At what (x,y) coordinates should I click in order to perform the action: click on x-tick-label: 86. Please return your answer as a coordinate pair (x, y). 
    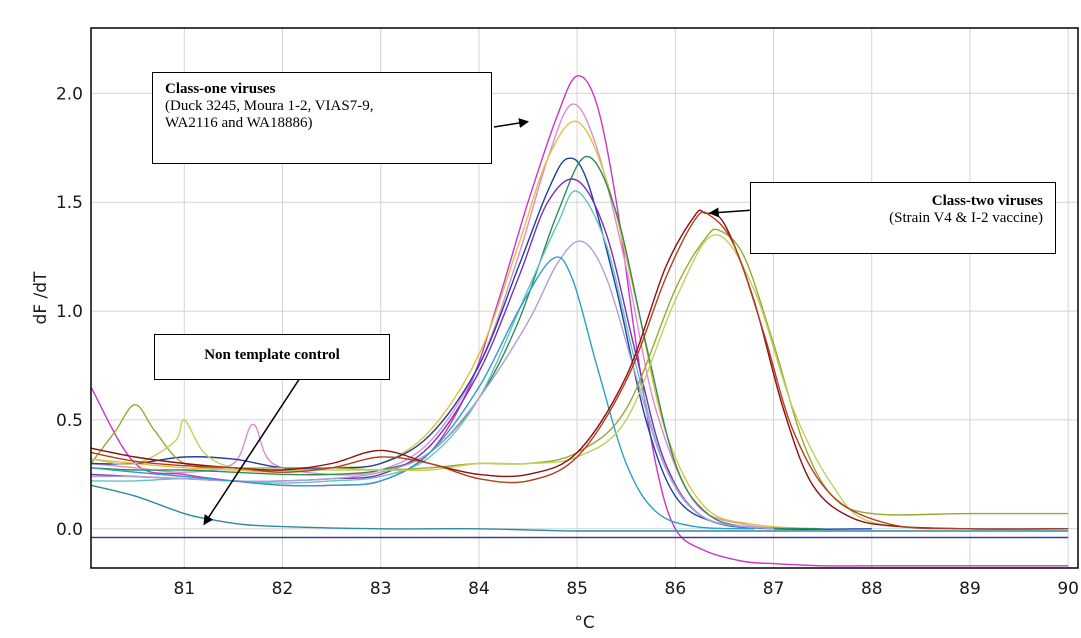
    Looking at the image, I should click on (676, 589).